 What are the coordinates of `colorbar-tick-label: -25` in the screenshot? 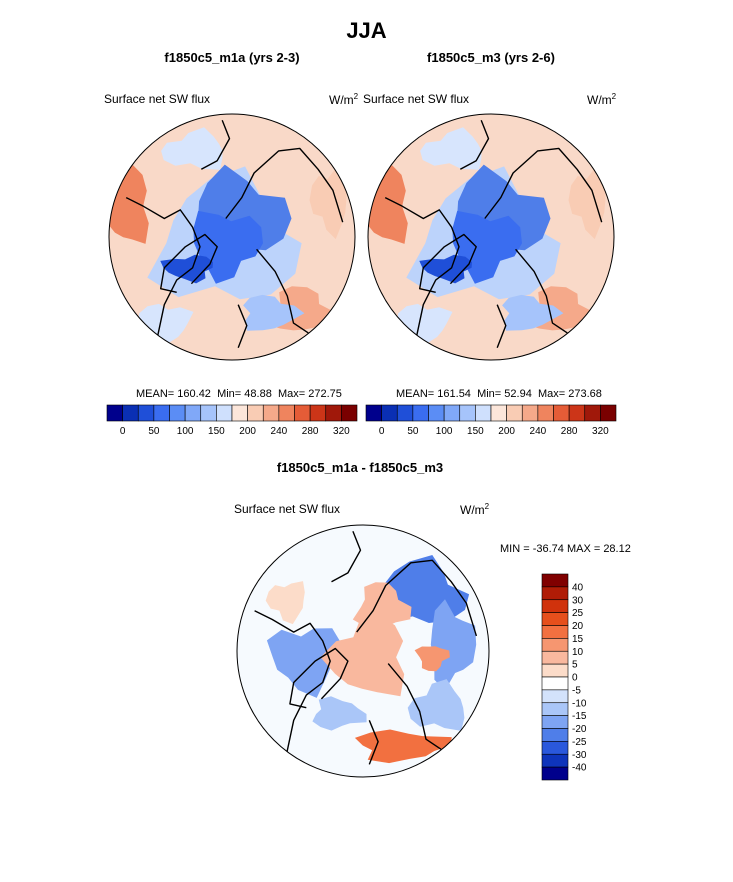 It's located at (579, 742).